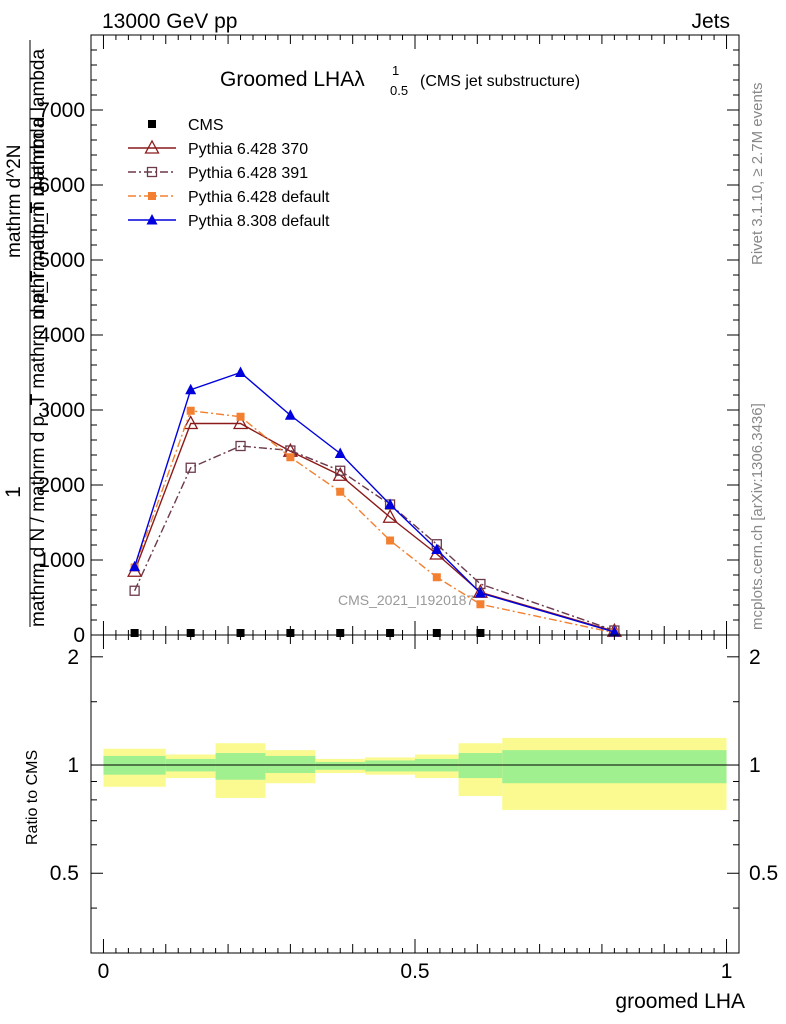  I want to click on x-axis-label: groomed LHA, so click(680, 1001).